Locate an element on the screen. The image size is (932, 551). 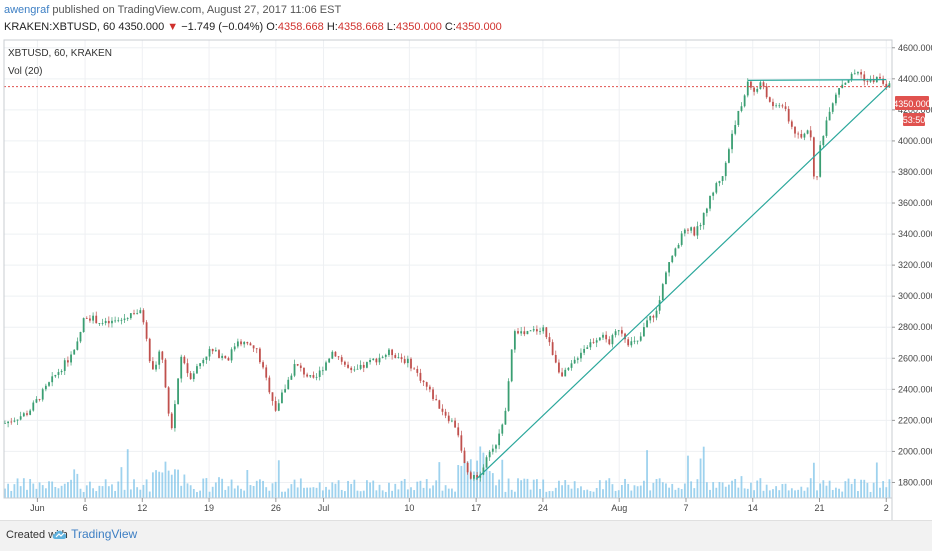
time-axis: Jun 6 12 19 26 Jul 10 17 24 Aug 7 14 21 2 is located at coordinates (459, 505).